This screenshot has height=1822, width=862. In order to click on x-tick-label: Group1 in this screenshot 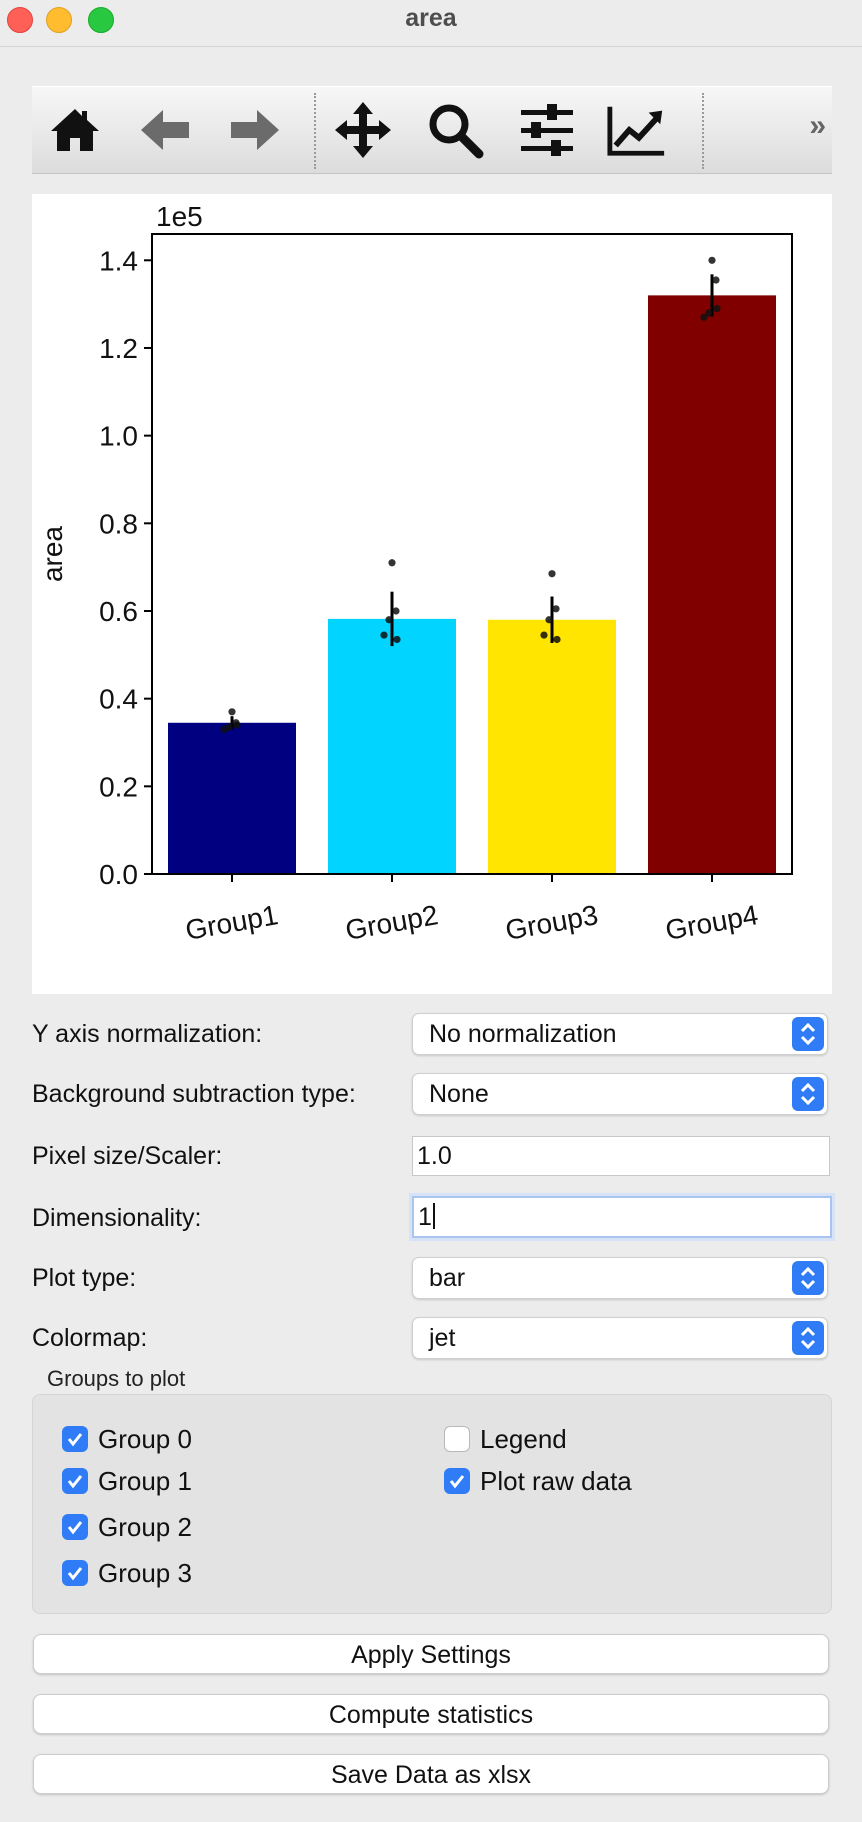, I will do `click(231, 922)`.